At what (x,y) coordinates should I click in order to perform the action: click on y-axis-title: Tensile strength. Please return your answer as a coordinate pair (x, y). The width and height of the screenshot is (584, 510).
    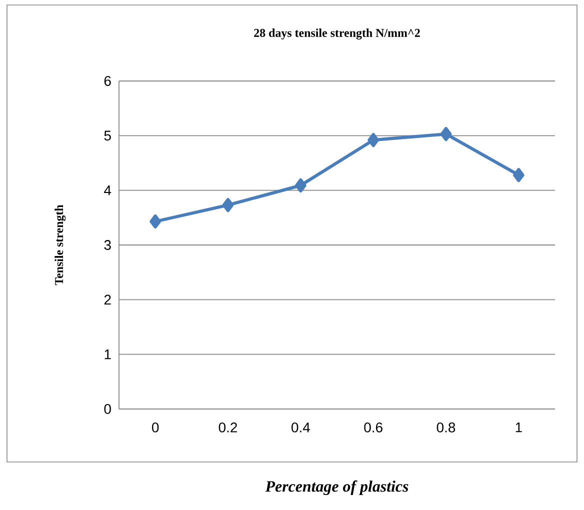
    Looking at the image, I should click on (60, 245).